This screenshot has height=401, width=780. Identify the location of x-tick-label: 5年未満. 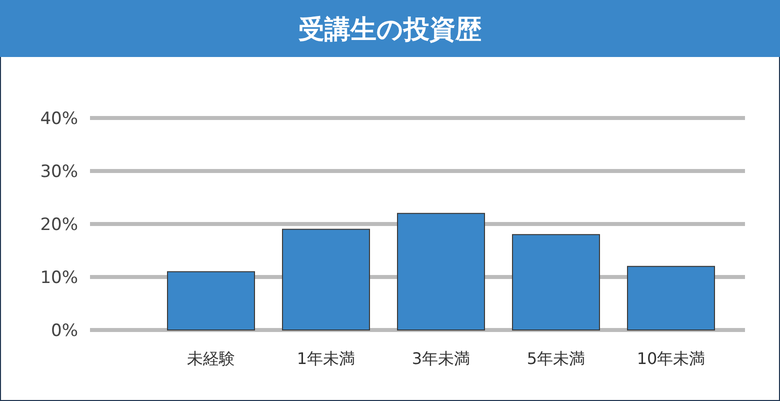
(556, 358).